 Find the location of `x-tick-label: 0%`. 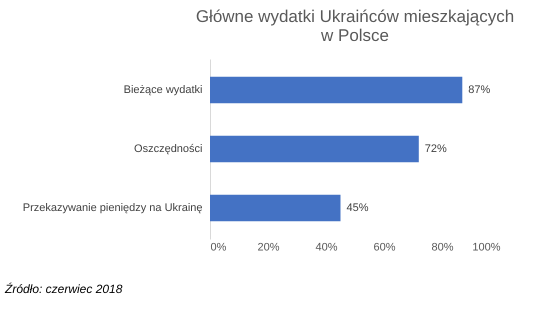

x-tick-label: 0% is located at coordinates (218, 248).